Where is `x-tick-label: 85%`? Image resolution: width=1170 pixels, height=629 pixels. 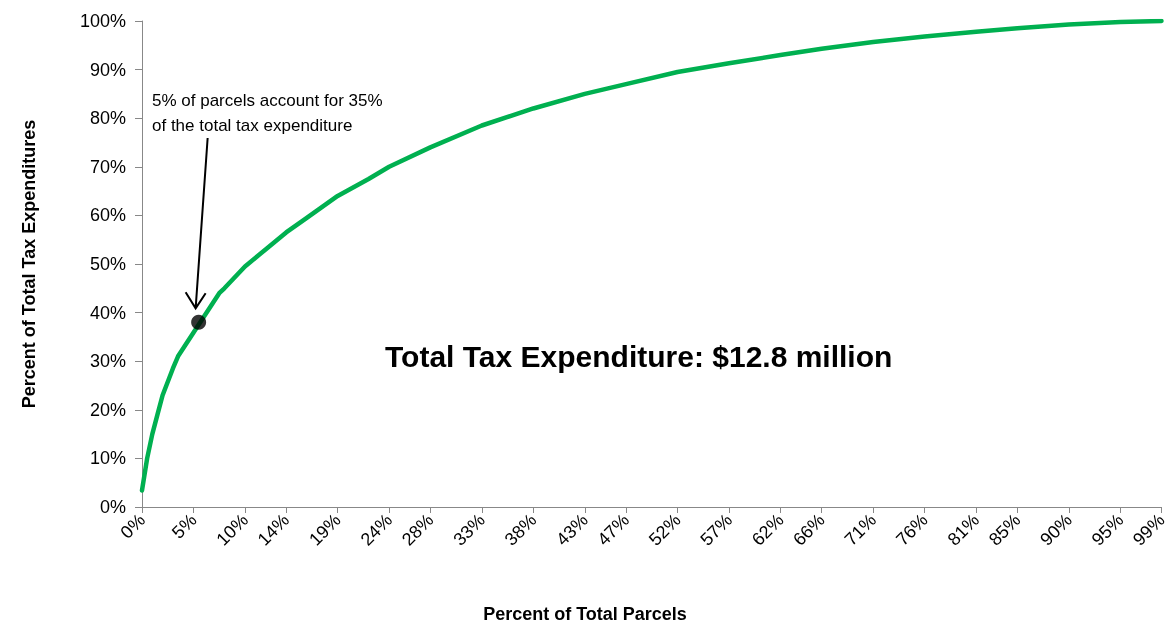
x-tick-label: 85% is located at coordinates (1004, 529).